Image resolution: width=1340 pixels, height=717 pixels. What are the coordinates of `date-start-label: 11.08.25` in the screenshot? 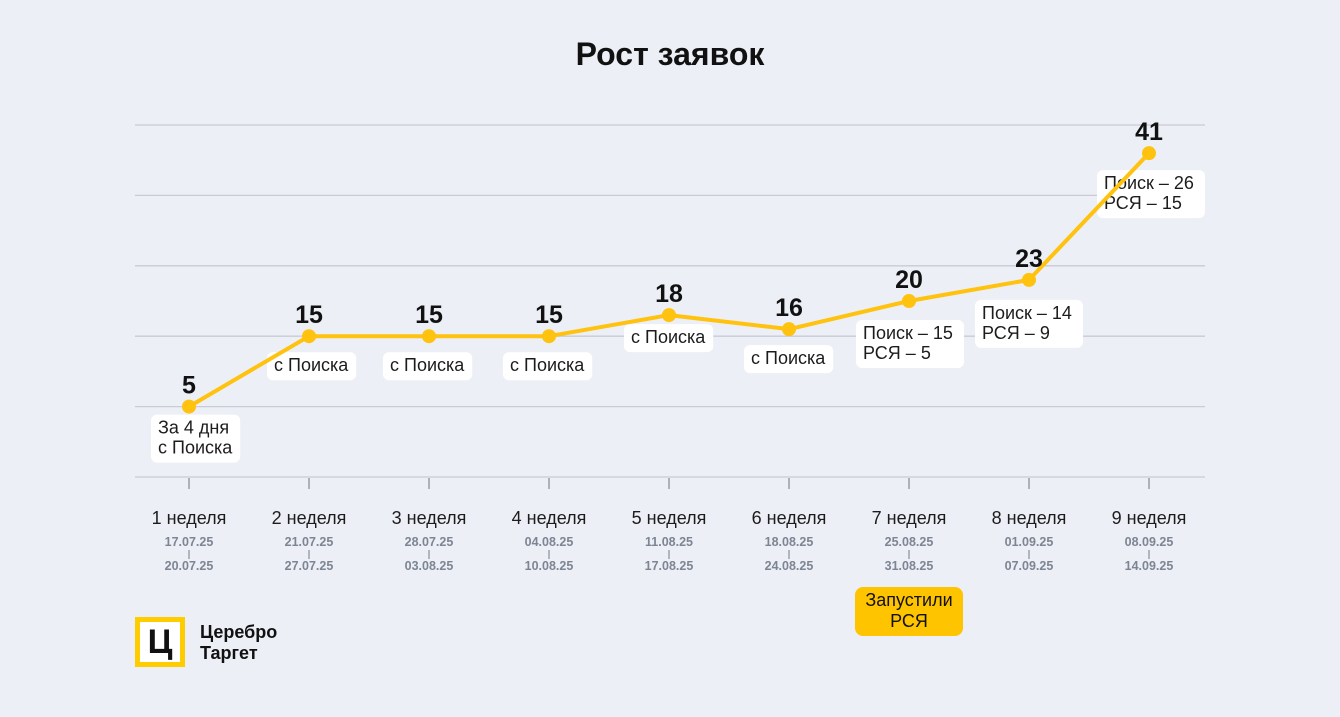 It's located at (669, 542).